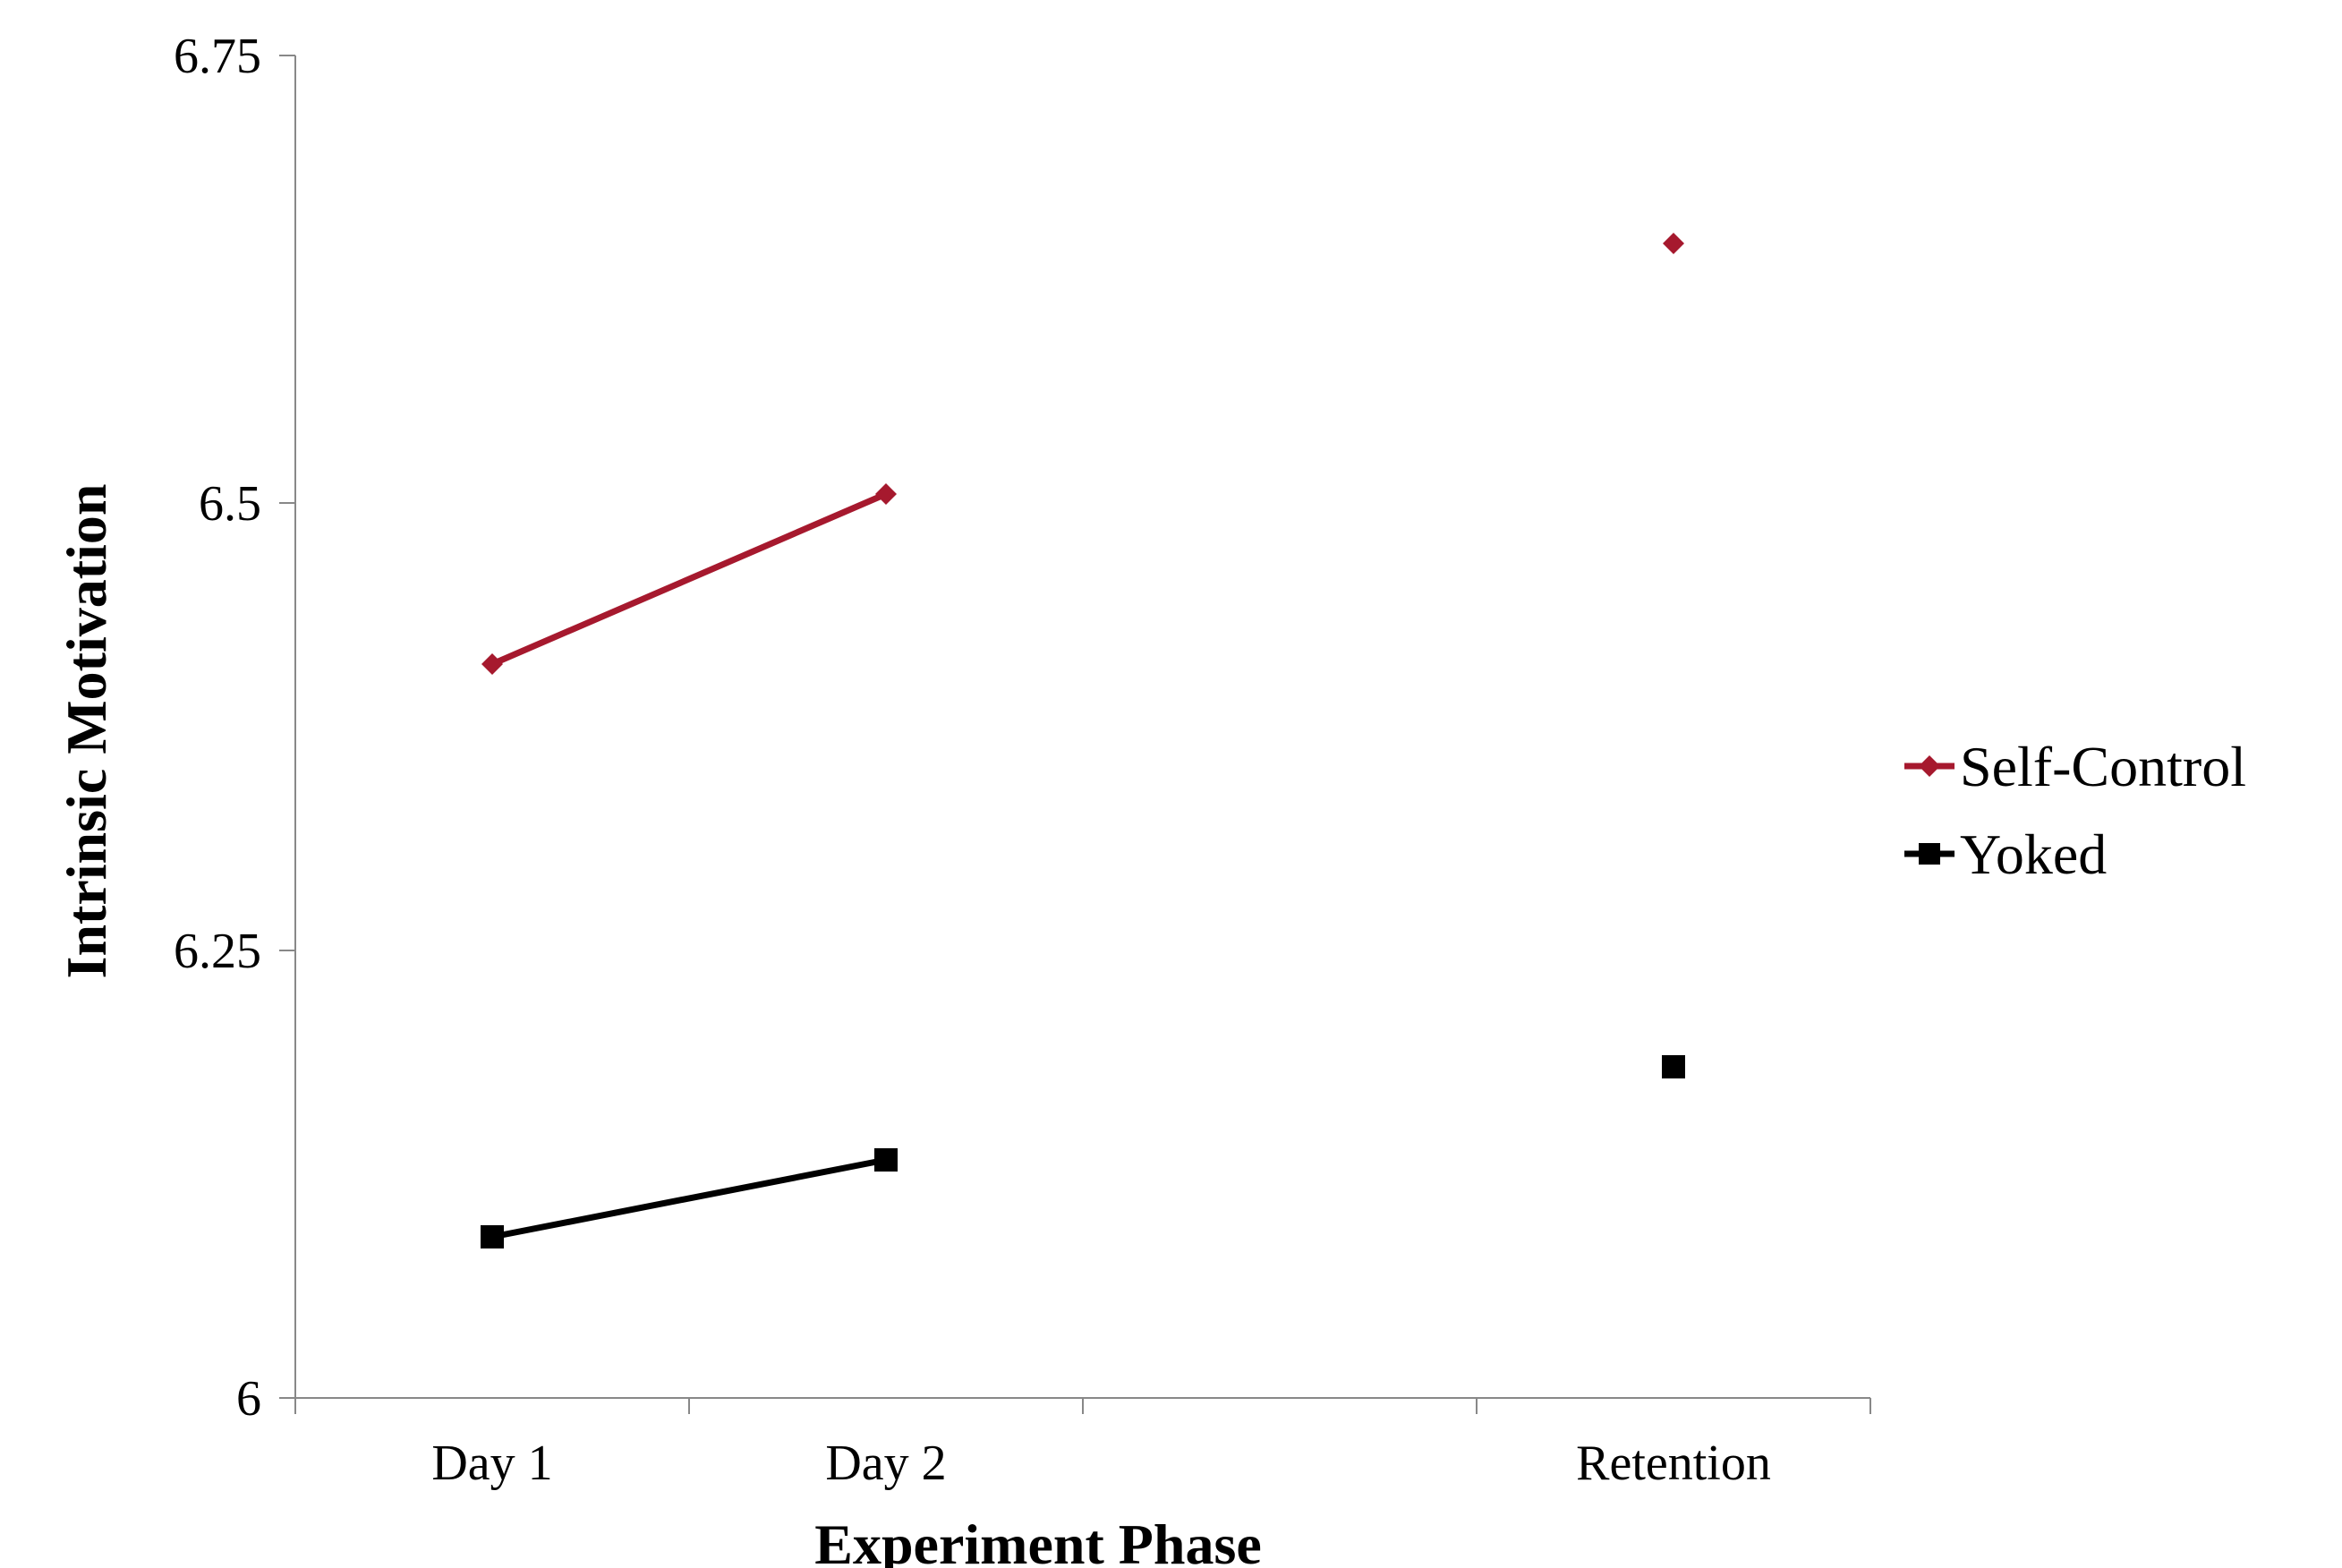 This screenshot has width=2342, height=1568. I want to click on x-axis-title: Experiment Phase, so click(1038, 1540).